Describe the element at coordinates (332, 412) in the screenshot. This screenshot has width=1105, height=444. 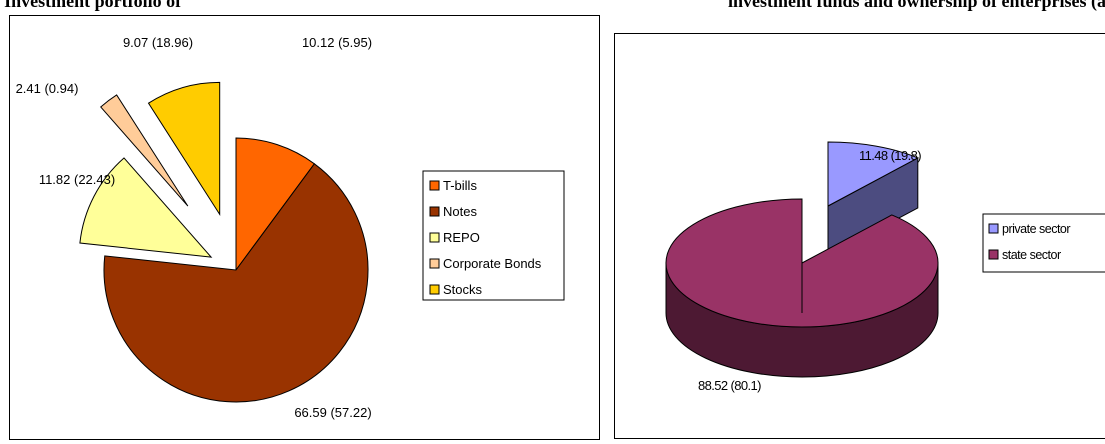
I see `data-label-notes: 66.59 (57.22)` at that location.